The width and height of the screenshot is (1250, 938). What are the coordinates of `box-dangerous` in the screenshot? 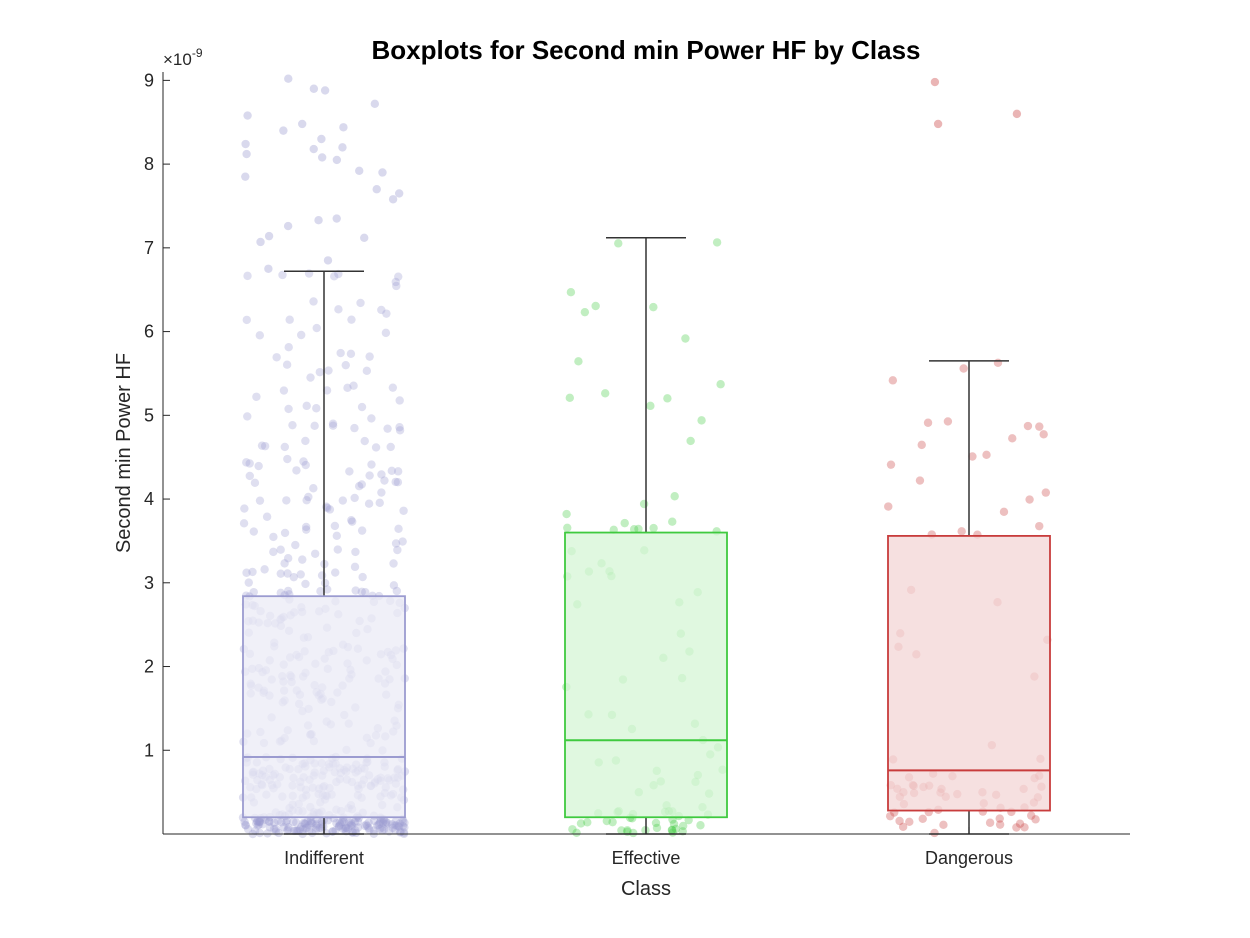 It's located at (969, 673).